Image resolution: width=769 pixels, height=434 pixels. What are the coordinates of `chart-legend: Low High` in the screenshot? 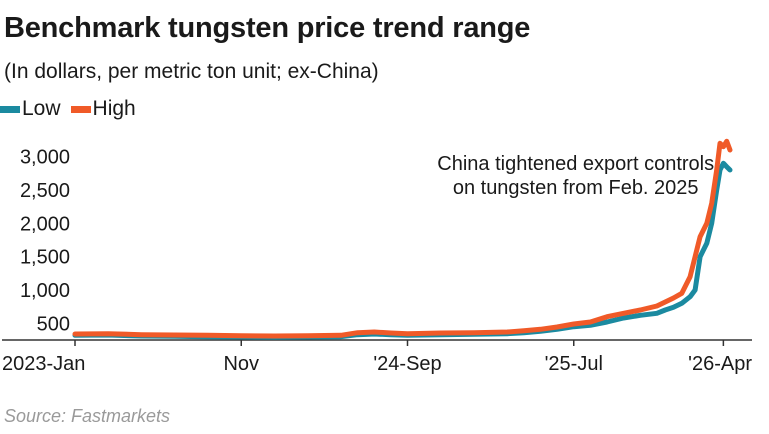 It's located at (73, 109).